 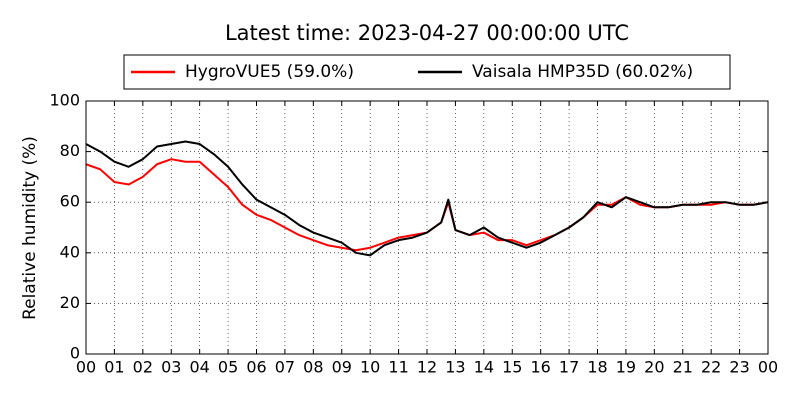 I want to click on y-tick-label: 20, so click(x=70, y=302).